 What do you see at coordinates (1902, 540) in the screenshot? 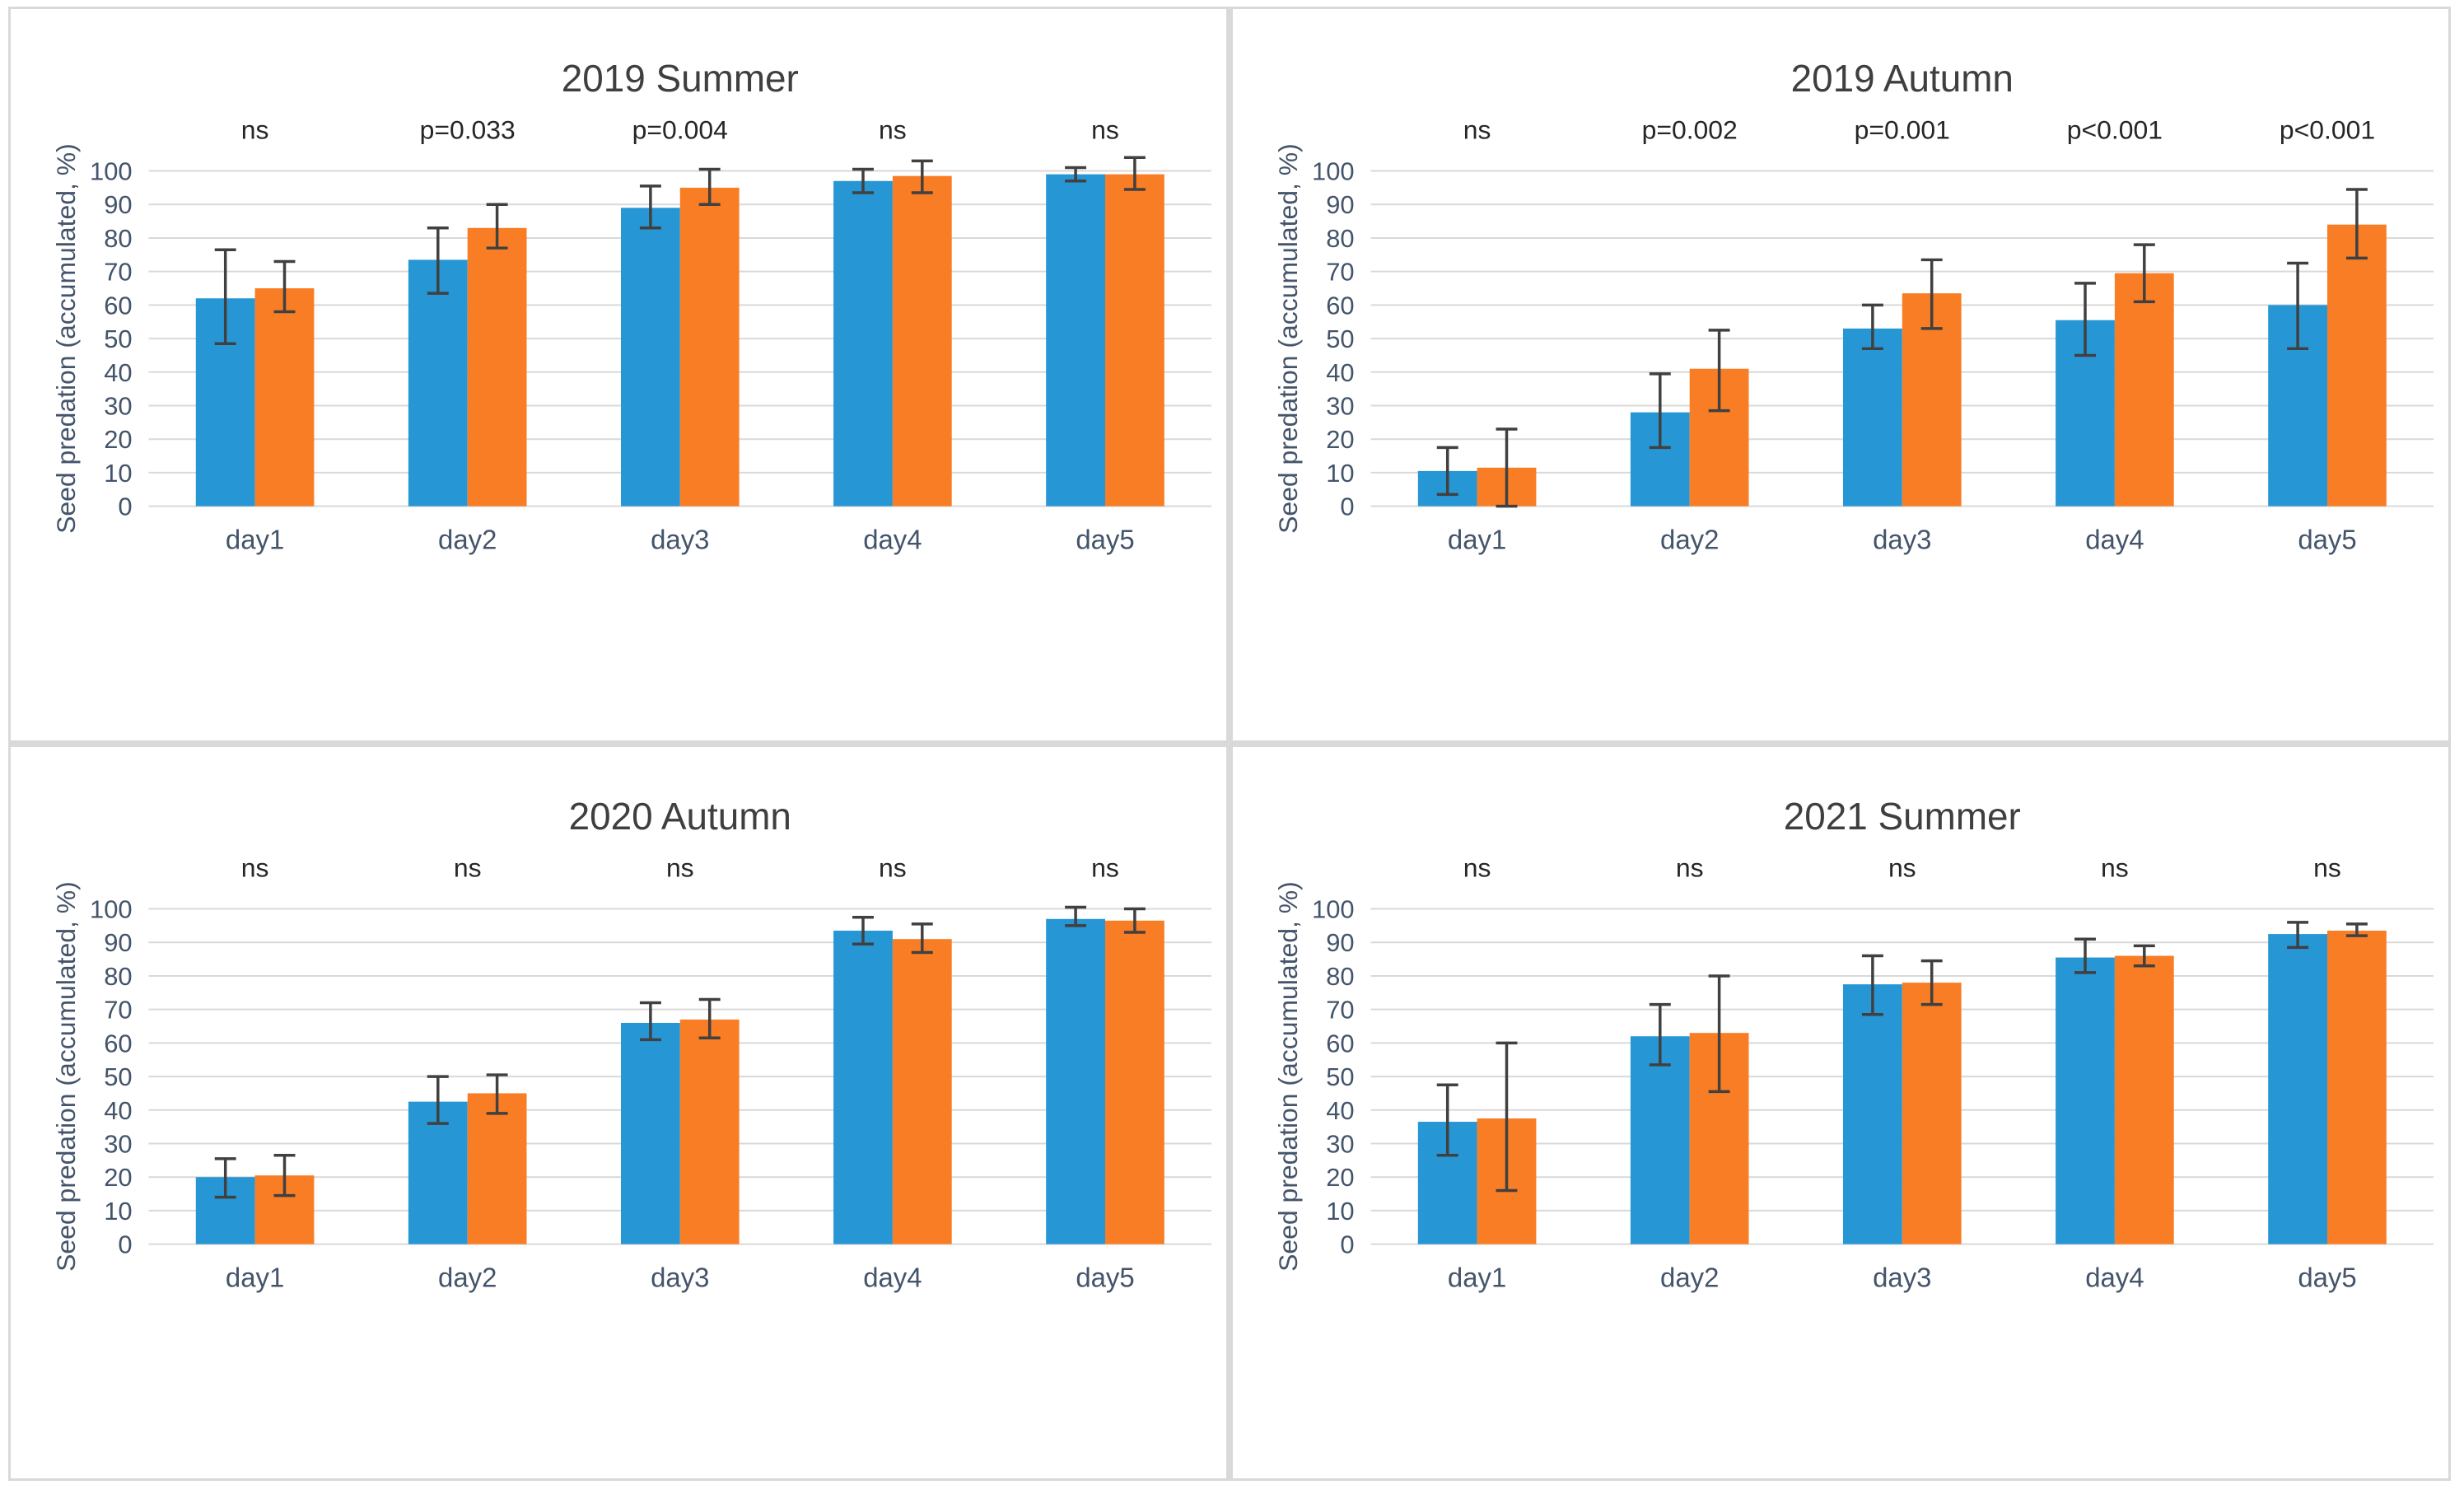
I see `x-tick-label: day3` at bounding box center [1902, 540].